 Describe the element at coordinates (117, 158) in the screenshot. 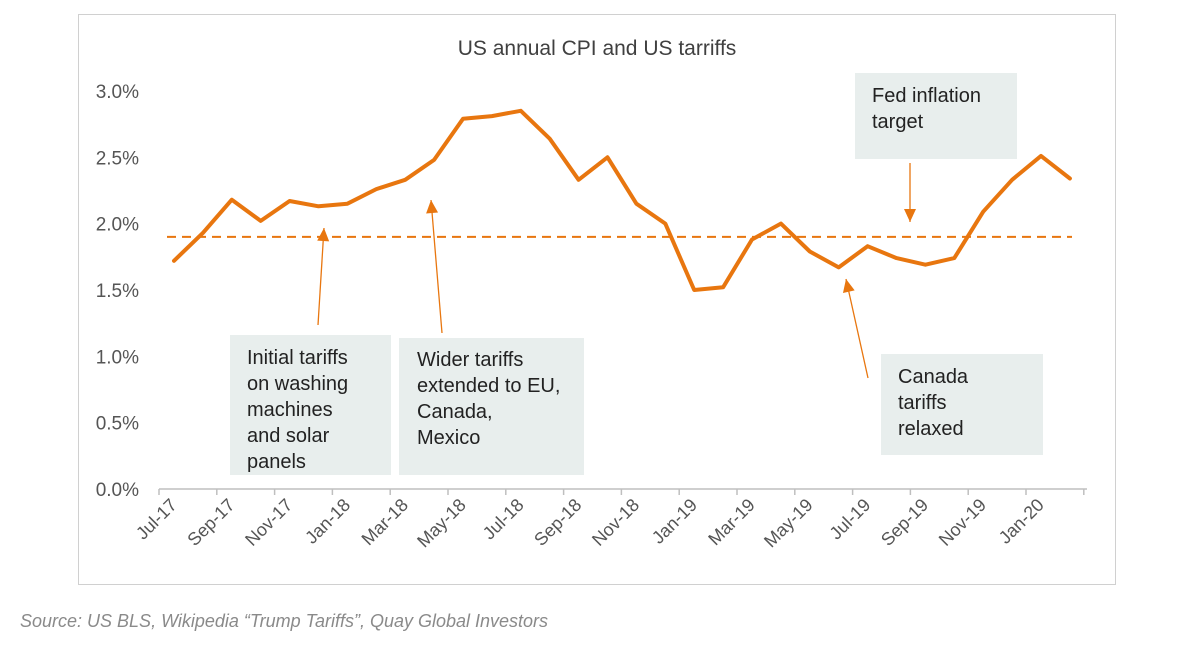

I see `y-tick-label: 2.5%` at that location.